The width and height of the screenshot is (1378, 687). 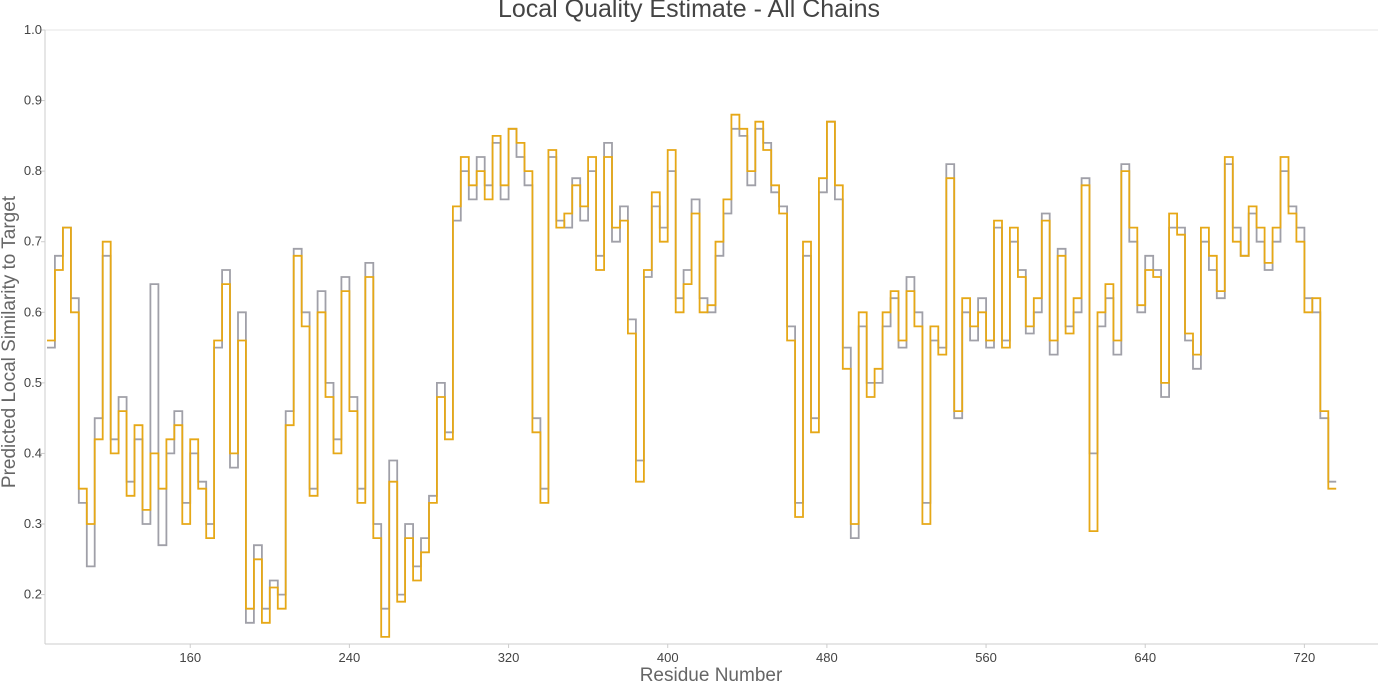 I want to click on chart-title: Local Quality Estimate - All Chains, so click(x=689, y=11).